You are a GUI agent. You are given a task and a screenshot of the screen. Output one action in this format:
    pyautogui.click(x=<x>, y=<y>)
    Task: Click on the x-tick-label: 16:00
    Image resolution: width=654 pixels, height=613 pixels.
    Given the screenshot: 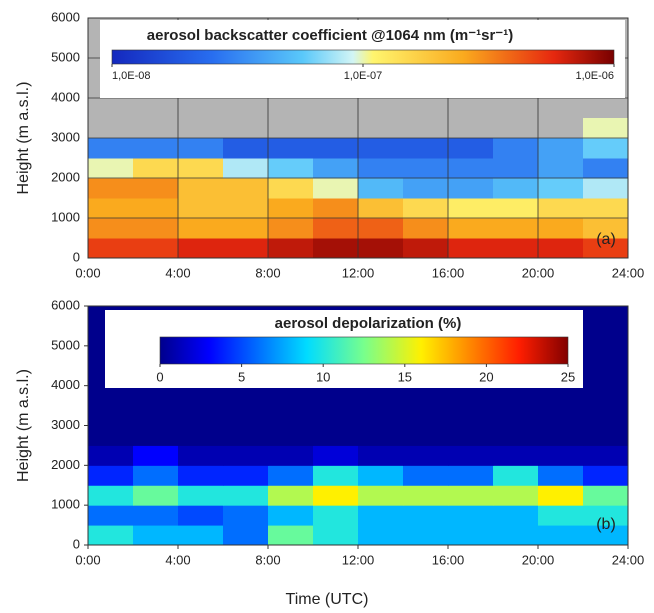 What is the action you would take?
    pyautogui.click(x=448, y=272)
    